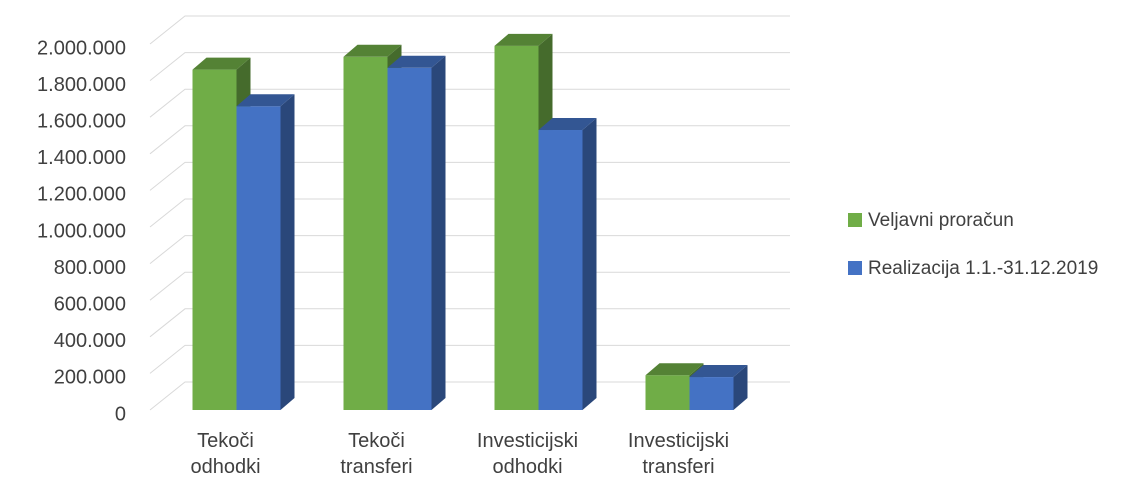 This screenshot has width=1136, height=486. What do you see at coordinates (90, 341) in the screenshot?
I see `y-tick-label: 400.000` at bounding box center [90, 341].